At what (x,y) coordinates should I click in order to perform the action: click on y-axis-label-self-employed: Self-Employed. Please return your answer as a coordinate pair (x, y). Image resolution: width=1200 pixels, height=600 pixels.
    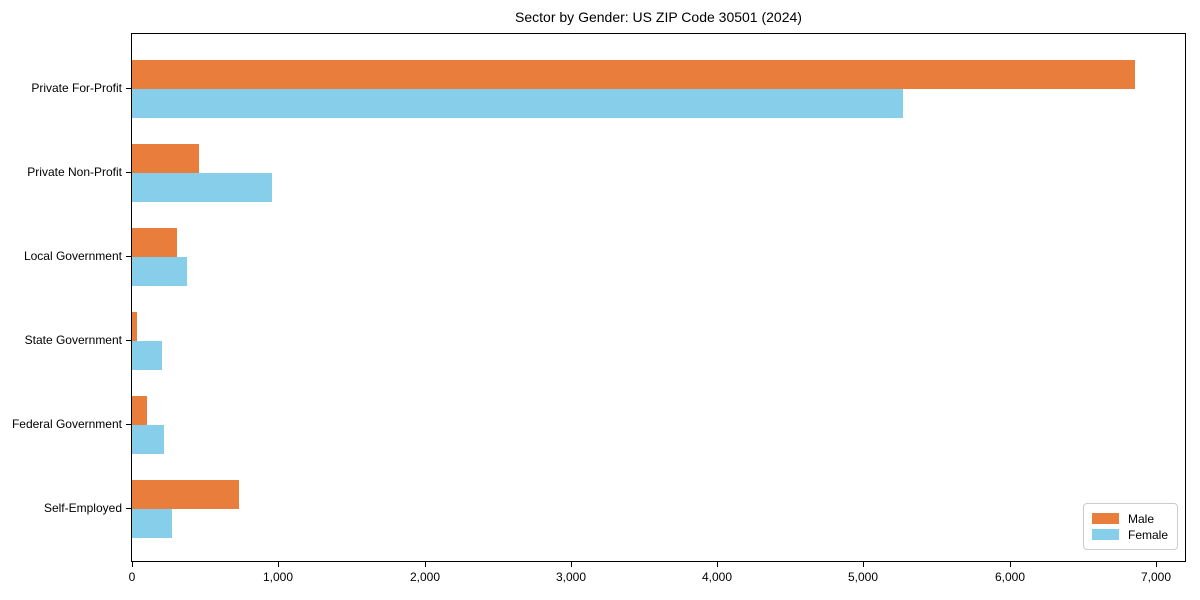
    Looking at the image, I should click on (82, 508).